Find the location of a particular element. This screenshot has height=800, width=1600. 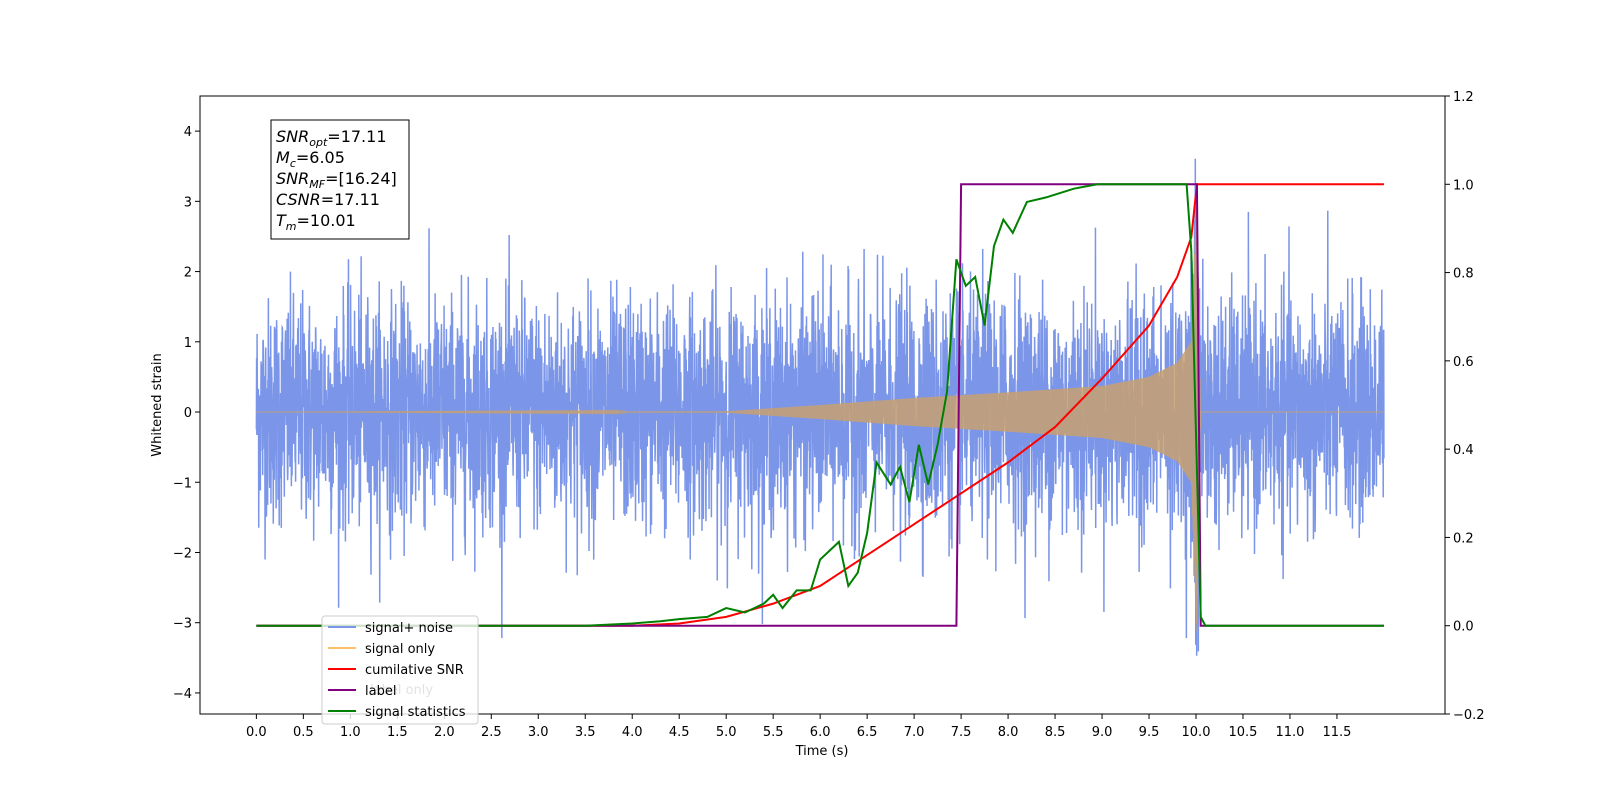

x-axis-label: Time (s) is located at coordinates (822, 751).